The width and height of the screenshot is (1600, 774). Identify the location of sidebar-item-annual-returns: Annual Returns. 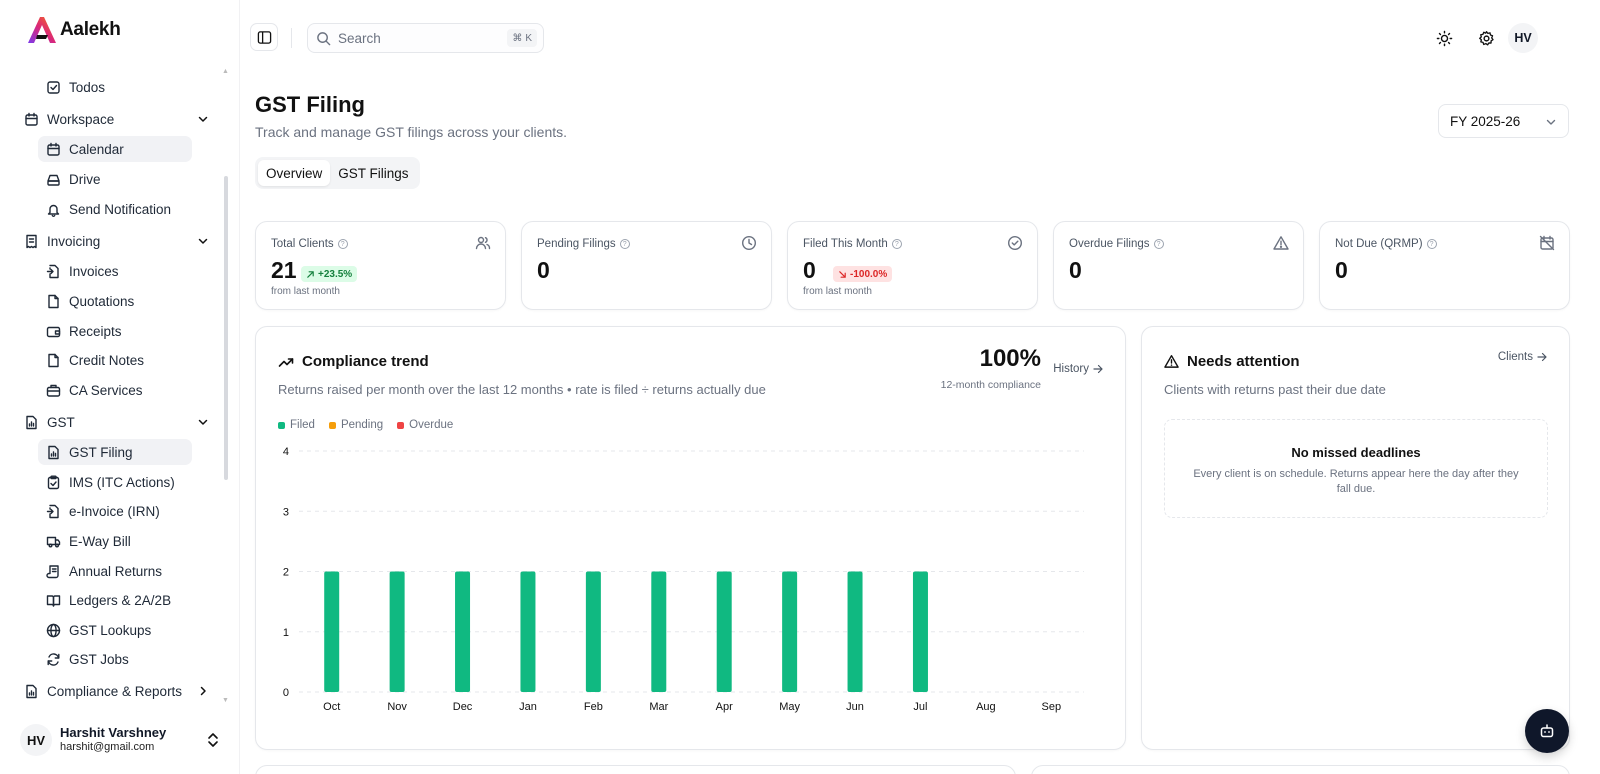
(115, 571).